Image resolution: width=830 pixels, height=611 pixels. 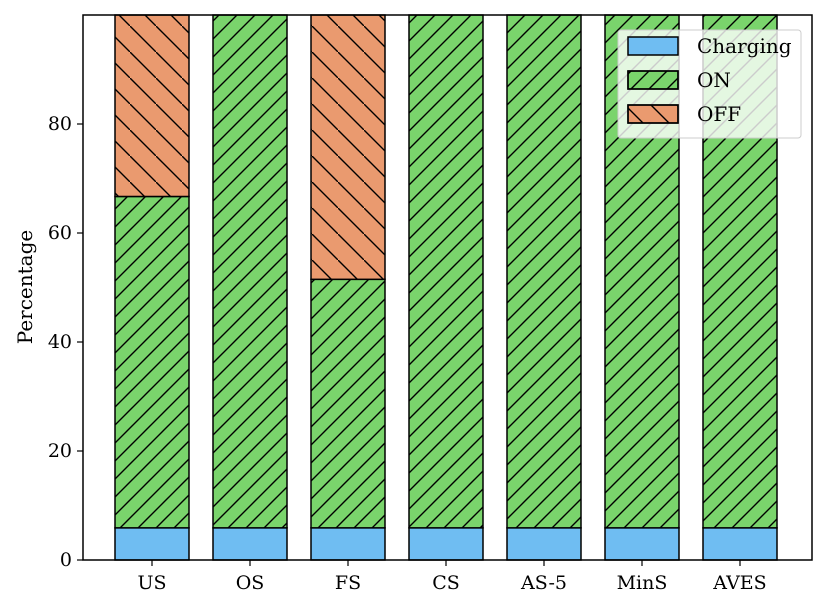 I want to click on legend-swatch-off-hatch, so click(x=653, y=114).